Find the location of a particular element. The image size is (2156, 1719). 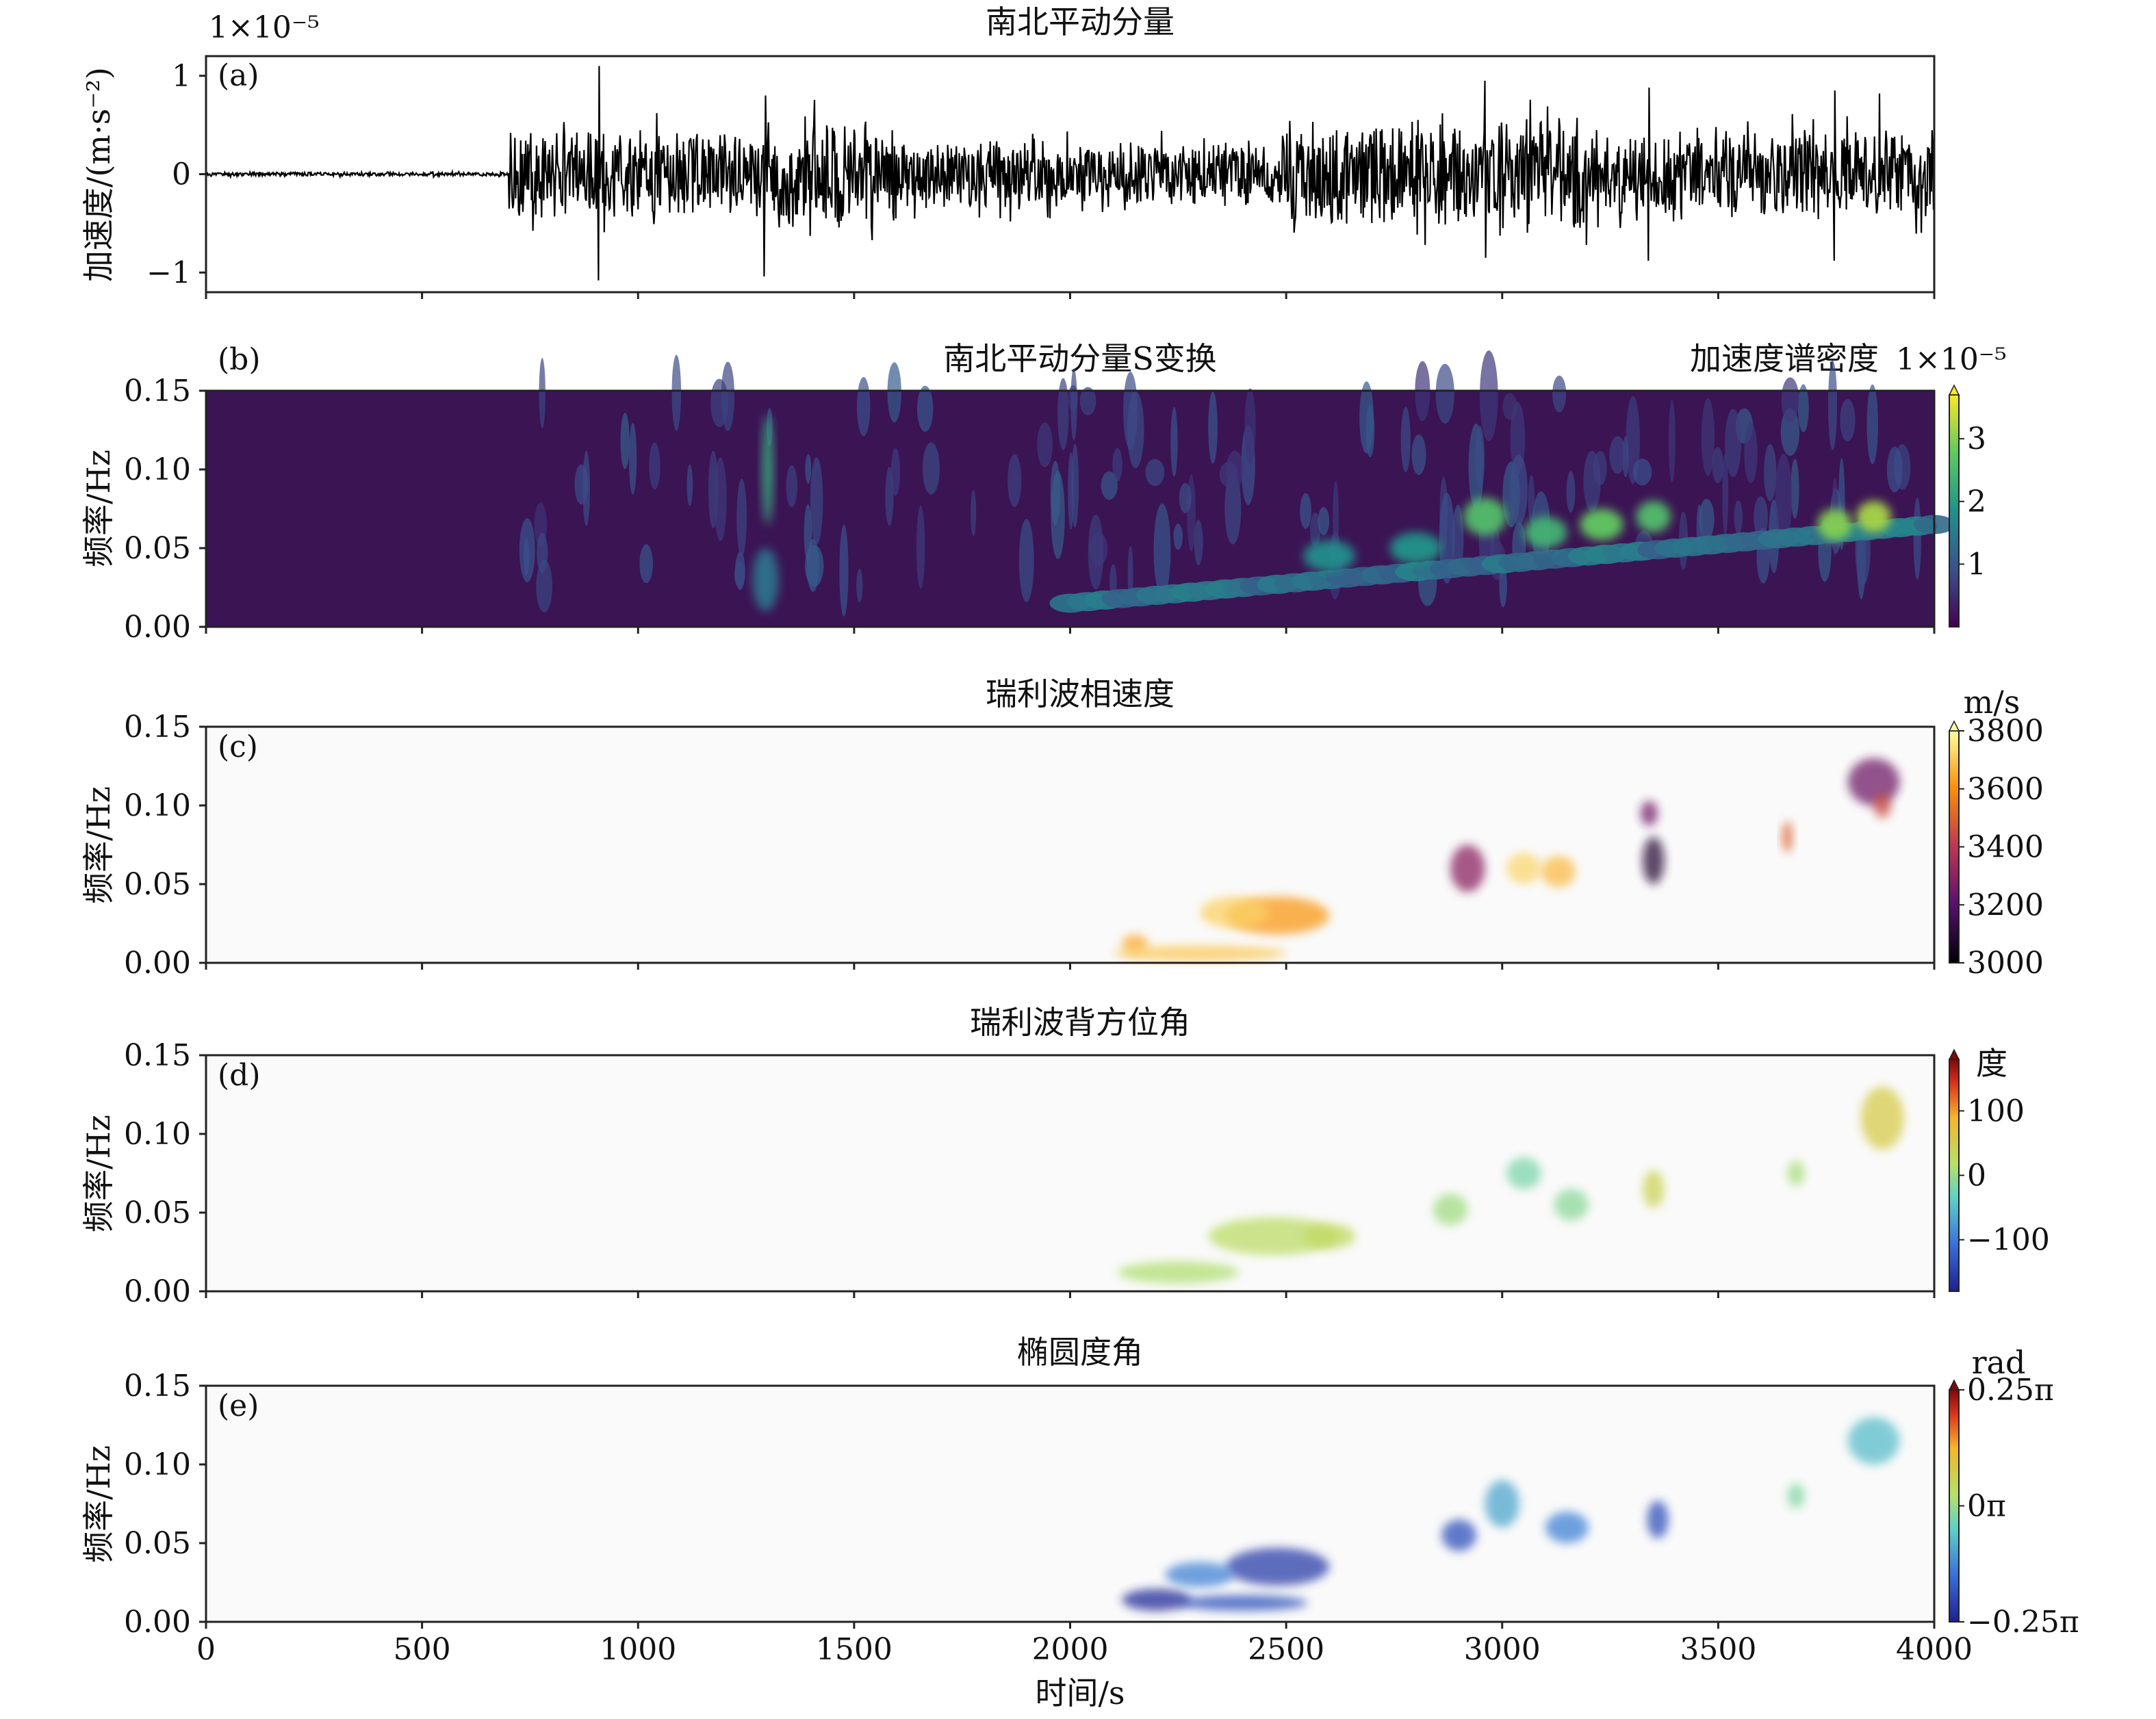

panel-b-colorbar: 3 2 1 is located at coordinates (1967, 506).